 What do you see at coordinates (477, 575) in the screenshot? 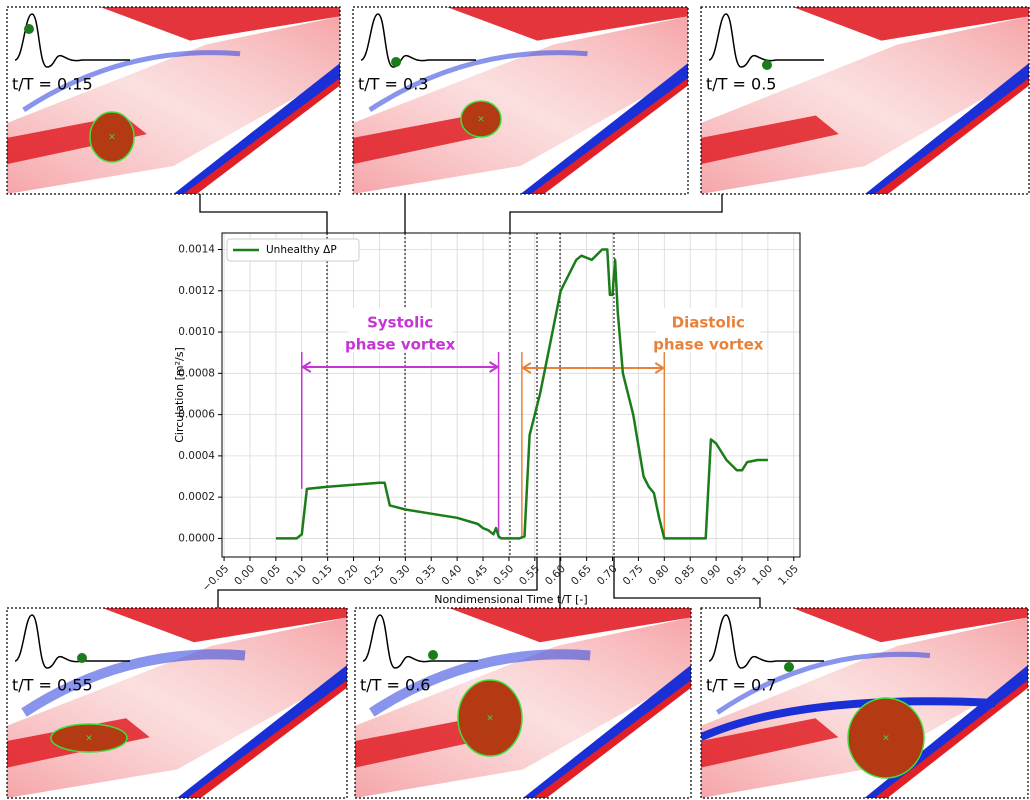
I see `x-tick-label: 0.45` at bounding box center [477, 575].